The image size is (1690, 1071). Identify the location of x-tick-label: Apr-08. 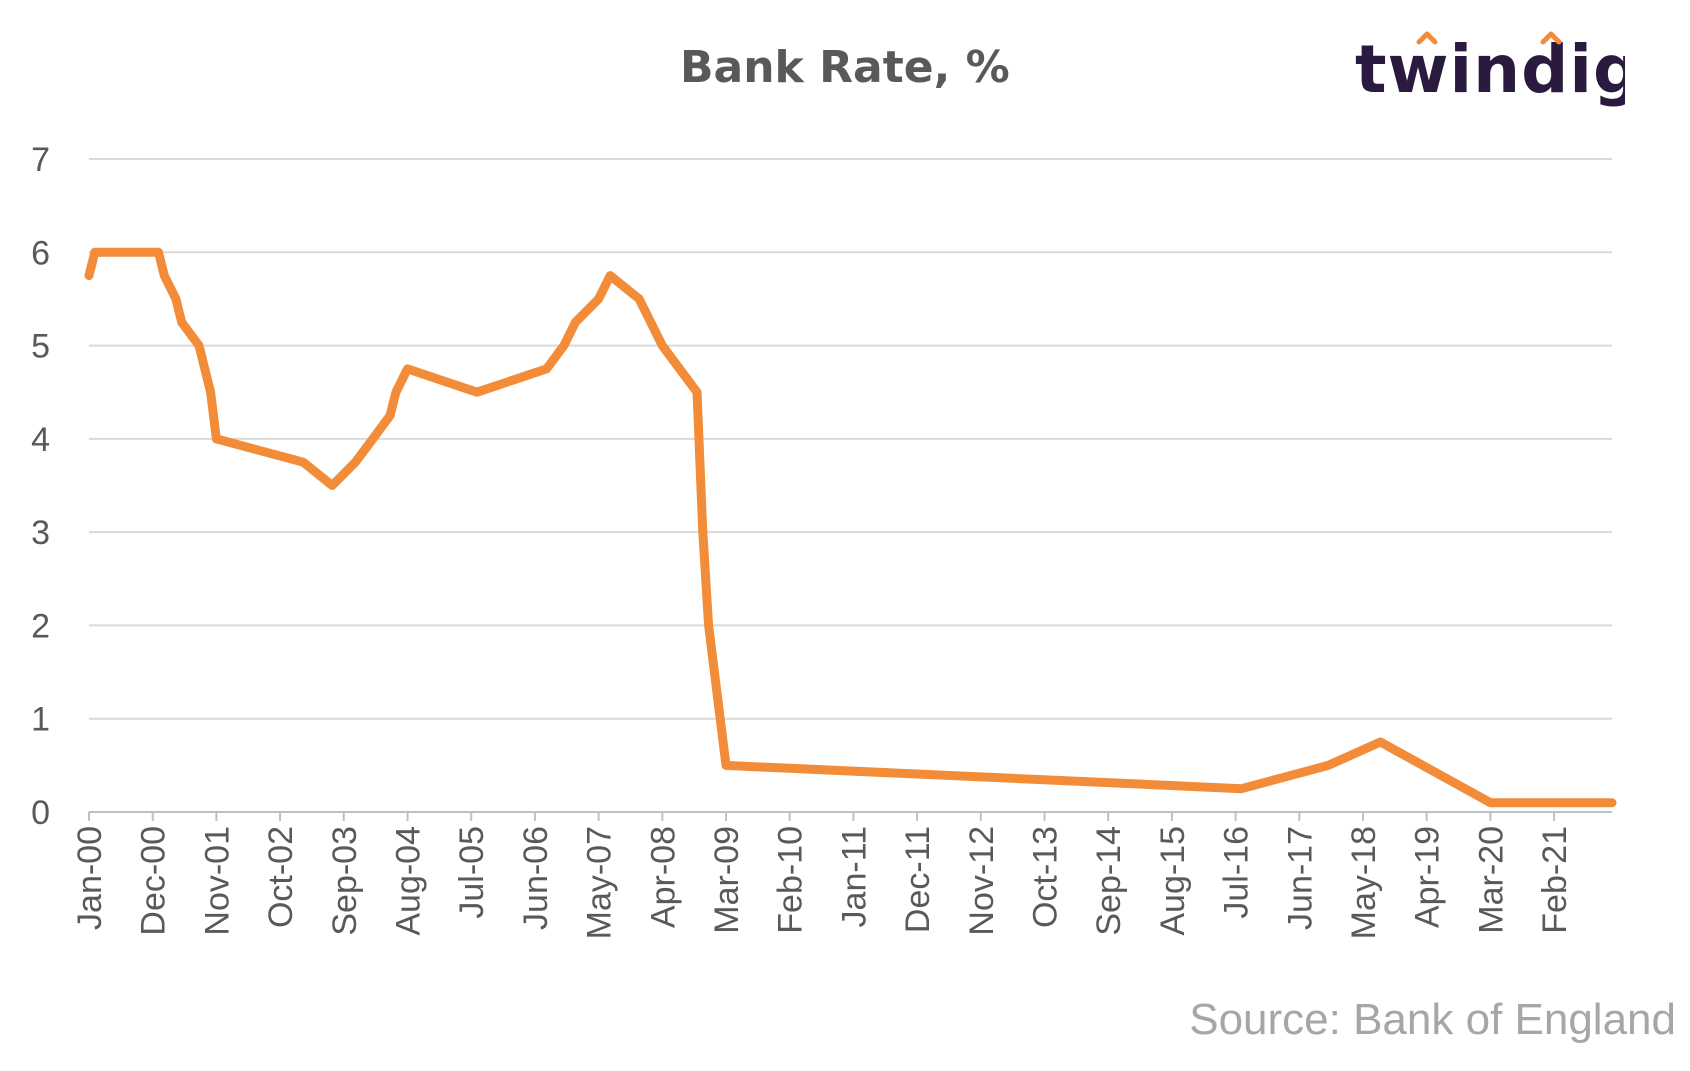
(663, 877).